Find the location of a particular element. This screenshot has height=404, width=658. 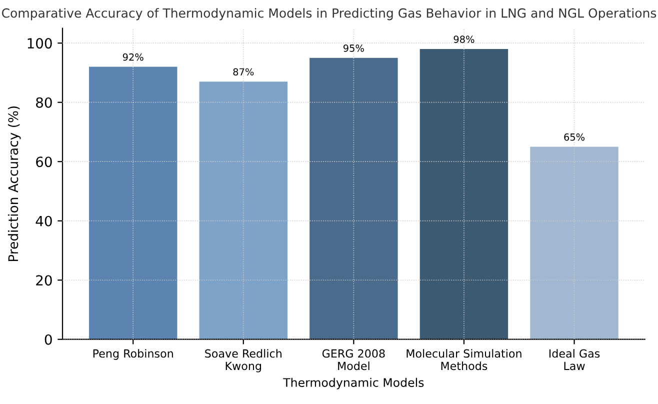

x-tick-label: Molecular Simulation Methods is located at coordinates (464, 359).